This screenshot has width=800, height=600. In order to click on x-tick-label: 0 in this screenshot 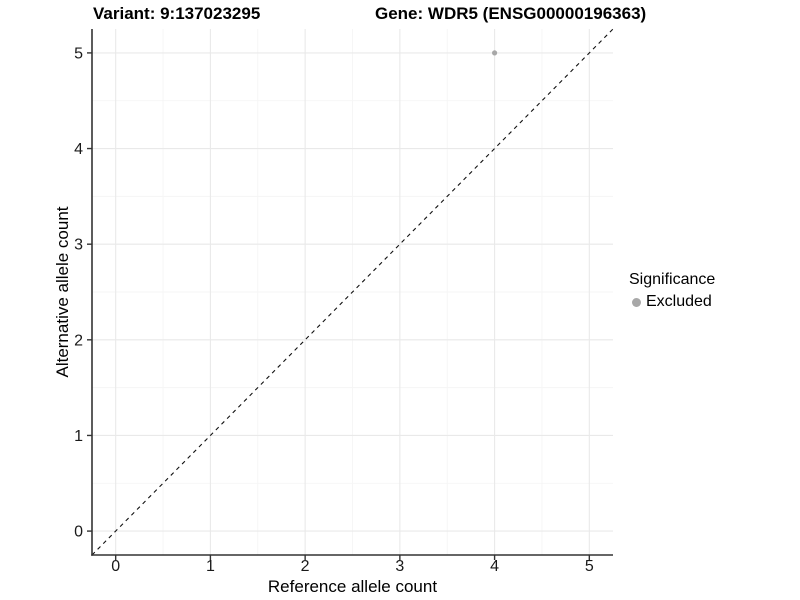, I will do `click(115, 566)`.